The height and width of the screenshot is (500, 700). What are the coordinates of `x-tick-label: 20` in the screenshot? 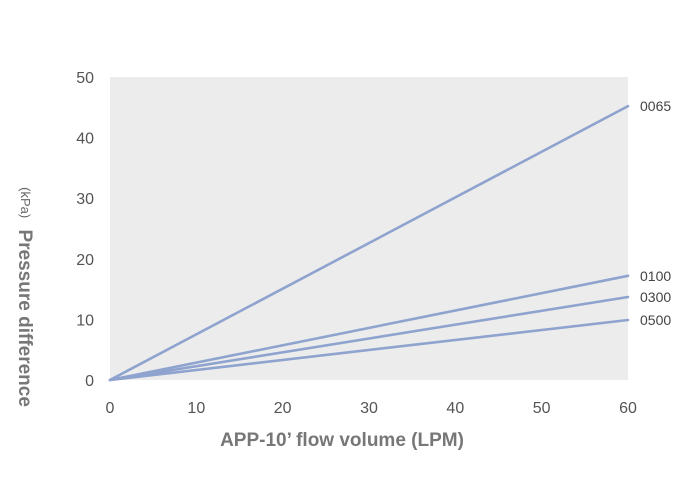 It's located at (283, 408).